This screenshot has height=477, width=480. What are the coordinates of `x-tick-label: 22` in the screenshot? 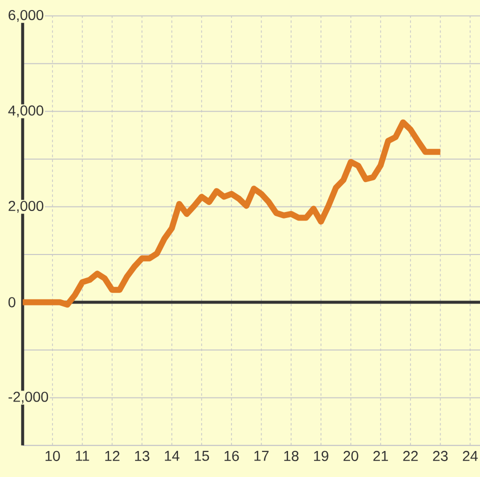 It's located at (410, 455).